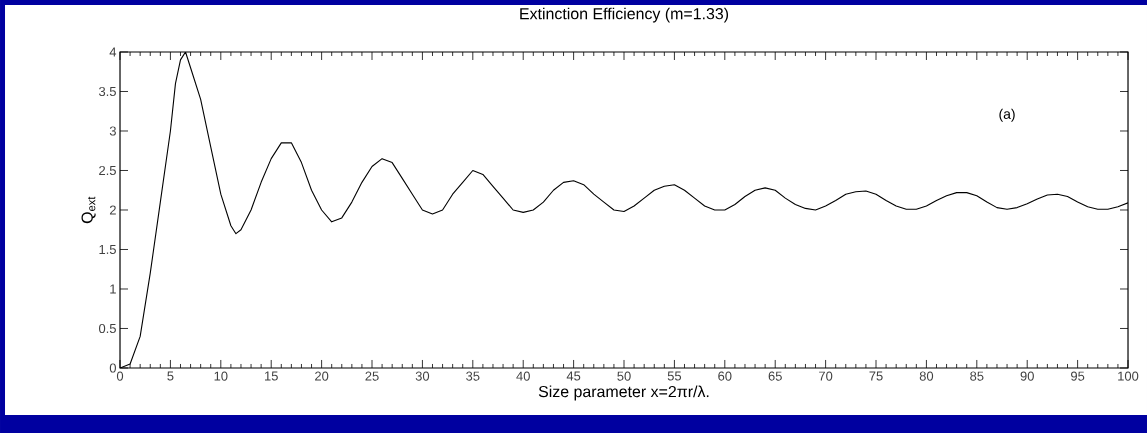 The image size is (1147, 433). I want to click on y-tick-label: 1.5, so click(107, 249).